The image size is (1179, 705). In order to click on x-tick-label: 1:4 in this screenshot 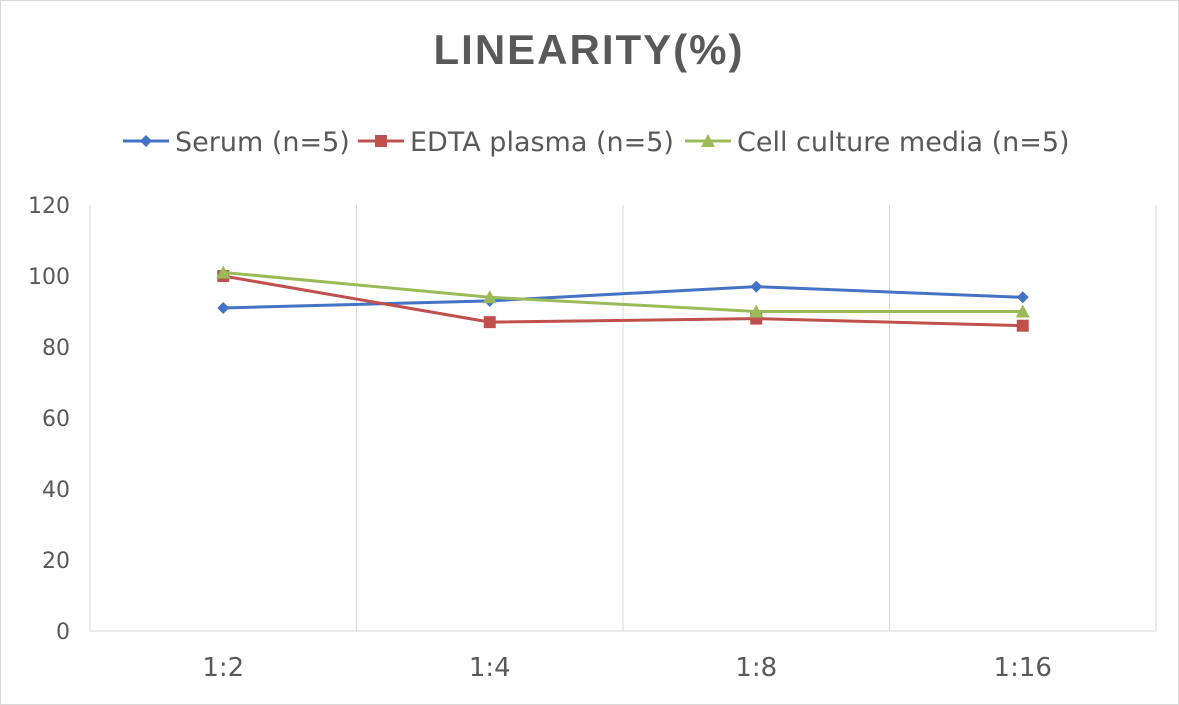, I will do `click(490, 668)`.